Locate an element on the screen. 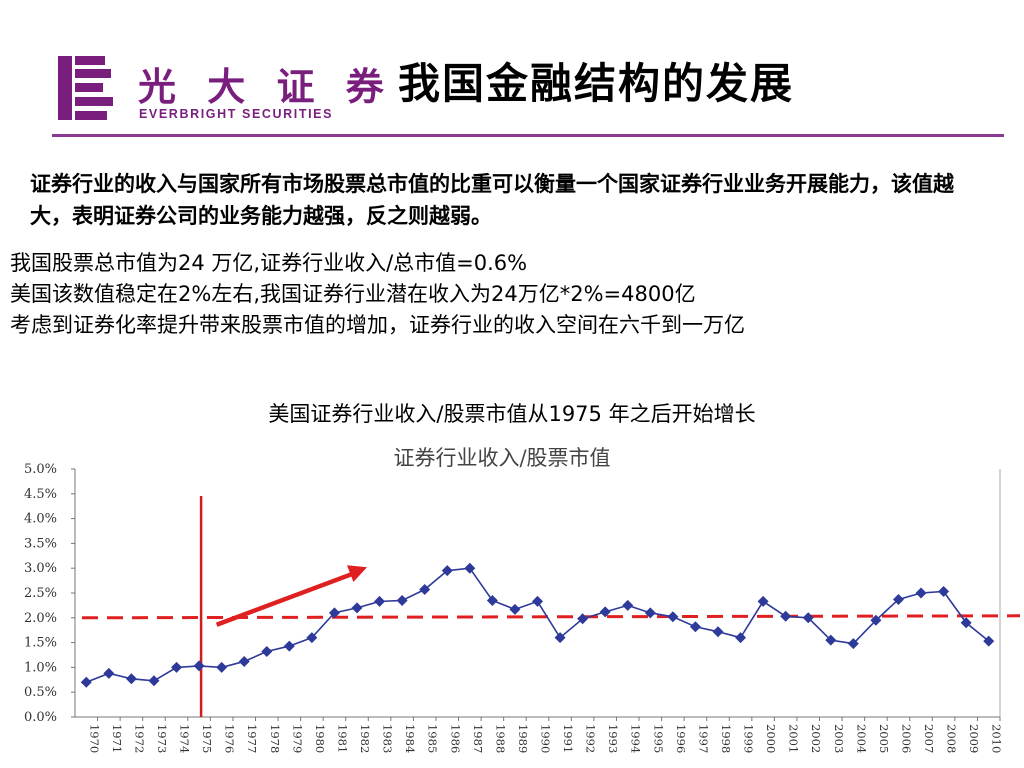  header-divider is located at coordinates (528, 135).